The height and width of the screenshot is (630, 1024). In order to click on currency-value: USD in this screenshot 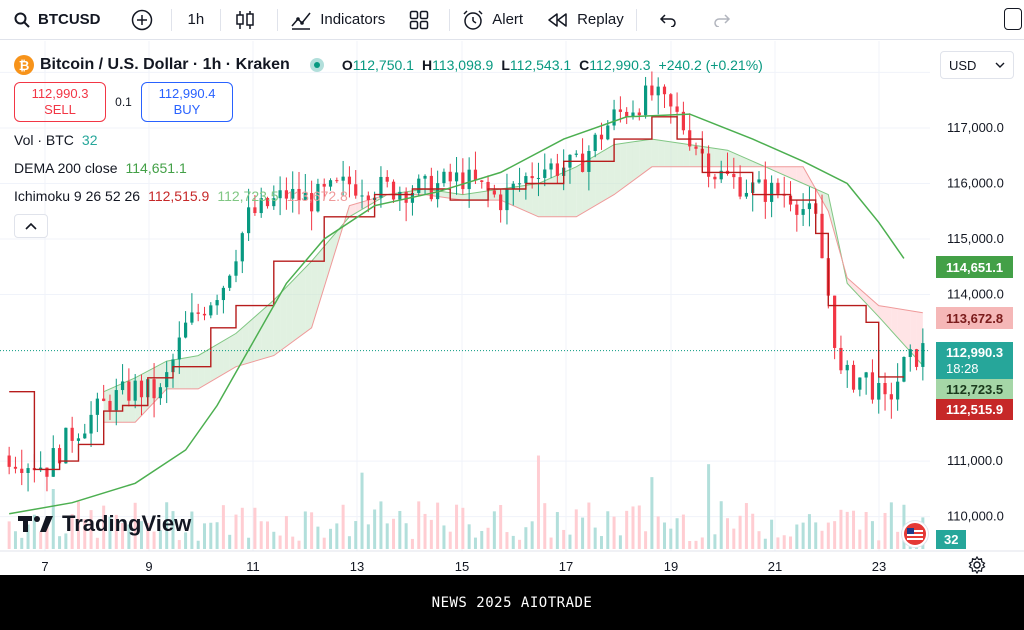, I will do `click(963, 65)`.